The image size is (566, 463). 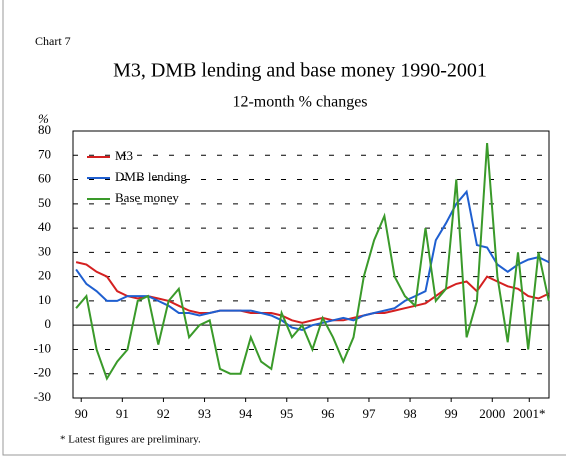 What do you see at coordinates (246, 413) in the screenshot?
I see `x-tick-label: 94` at bounding box center [246, 413].